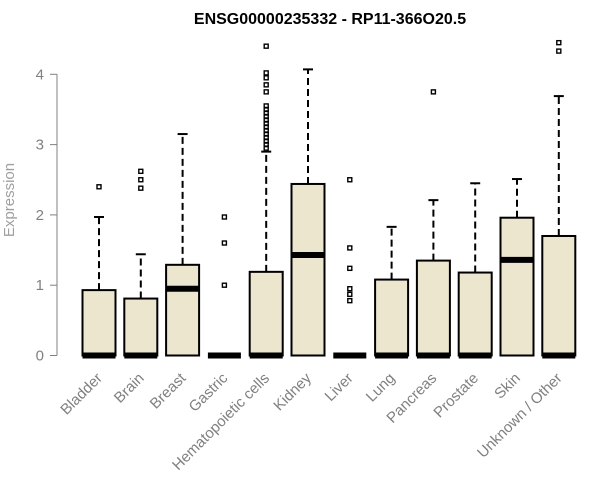 The image size is (600, 500). I want to click on y-axis-label: Expression, so click(9, 200).